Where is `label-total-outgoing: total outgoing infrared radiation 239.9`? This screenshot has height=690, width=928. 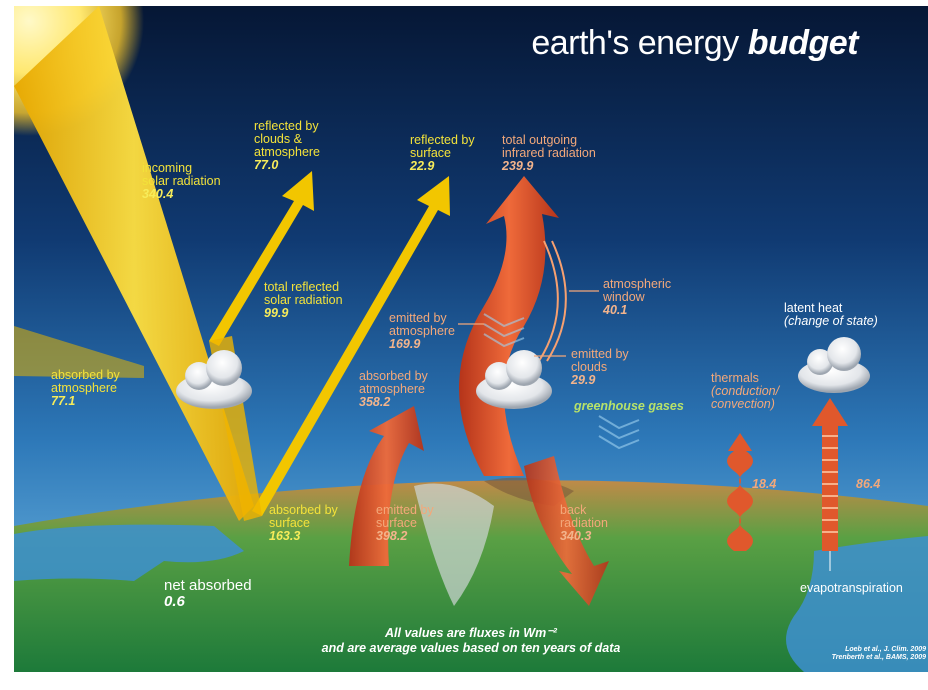 label-total-outgoing: total outgoing infrared radiation 239.9 is located at coordinates (549, 153).